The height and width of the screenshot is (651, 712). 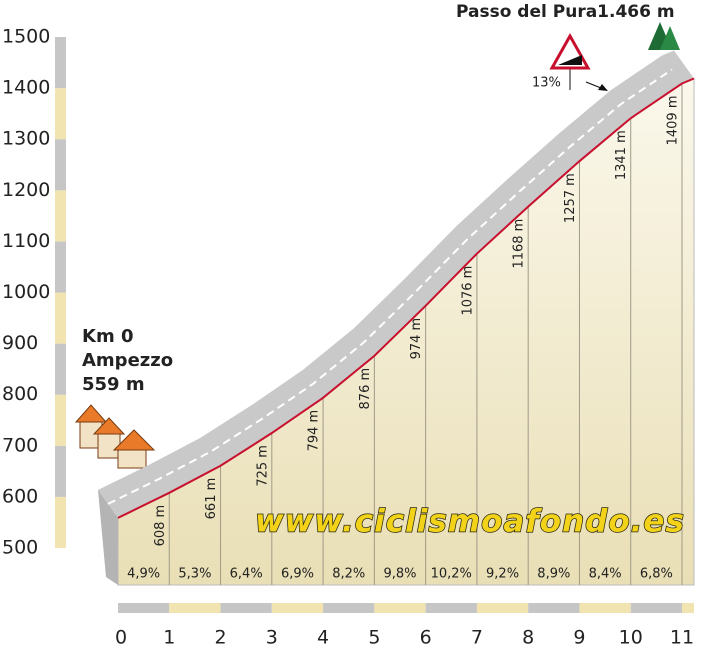 What do you see at coordinates (528, 638) in the screenshot?
I see `x-tick-label: 8` at bounding box center [528, 638].